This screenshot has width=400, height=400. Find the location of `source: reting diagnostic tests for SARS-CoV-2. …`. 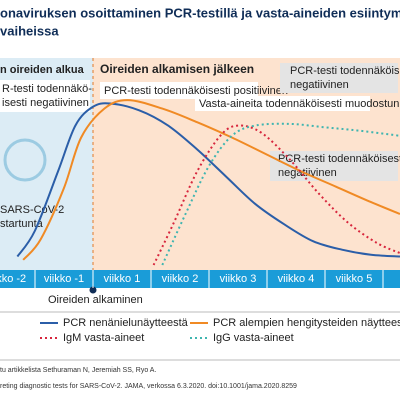

source: reting diagnostic tests for SARS-CoV-2. … is located at coordinates (148, 386).